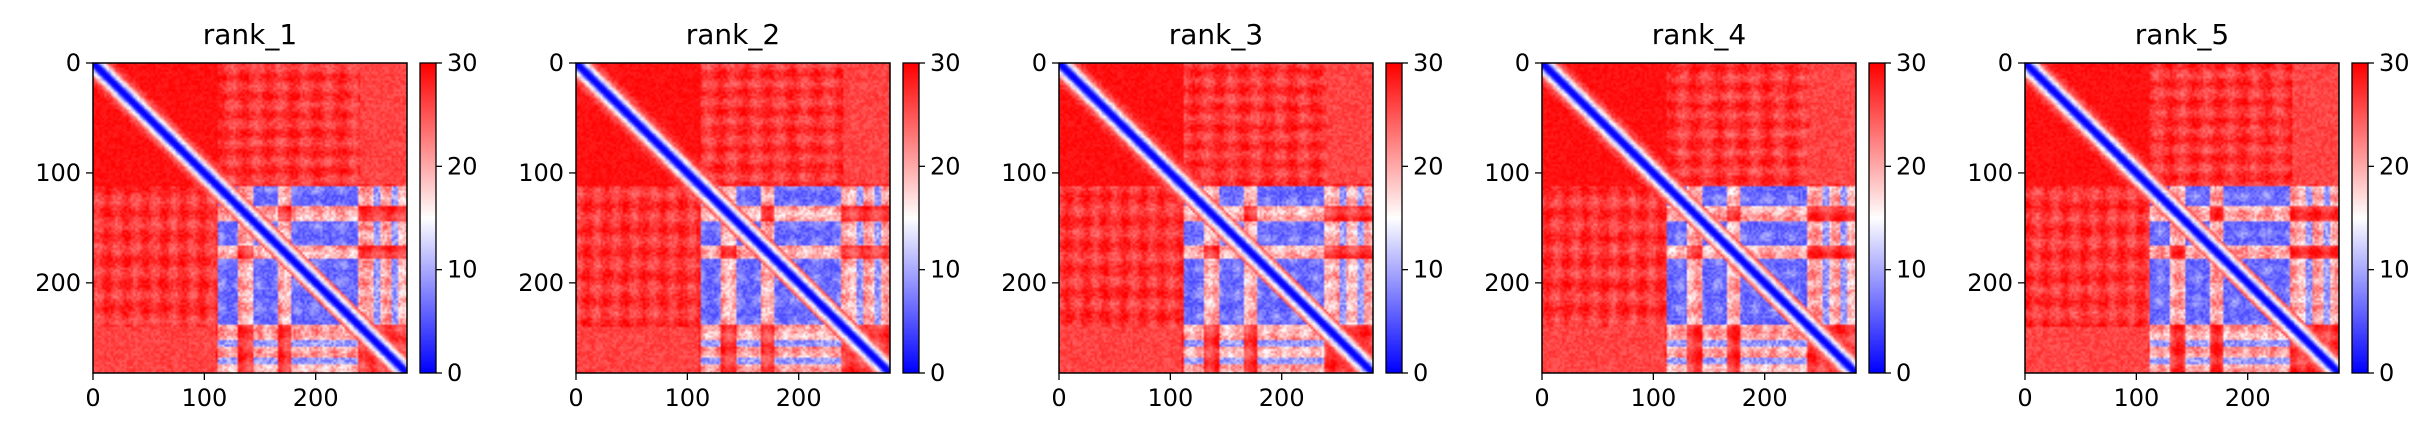 Image resolution: width=2435 pixels, height=438 pixels. What do you see at coordinates (1699, 34) in the screenshot?
I see `panel-title: rank_4` at bounding box center [1699, 34].